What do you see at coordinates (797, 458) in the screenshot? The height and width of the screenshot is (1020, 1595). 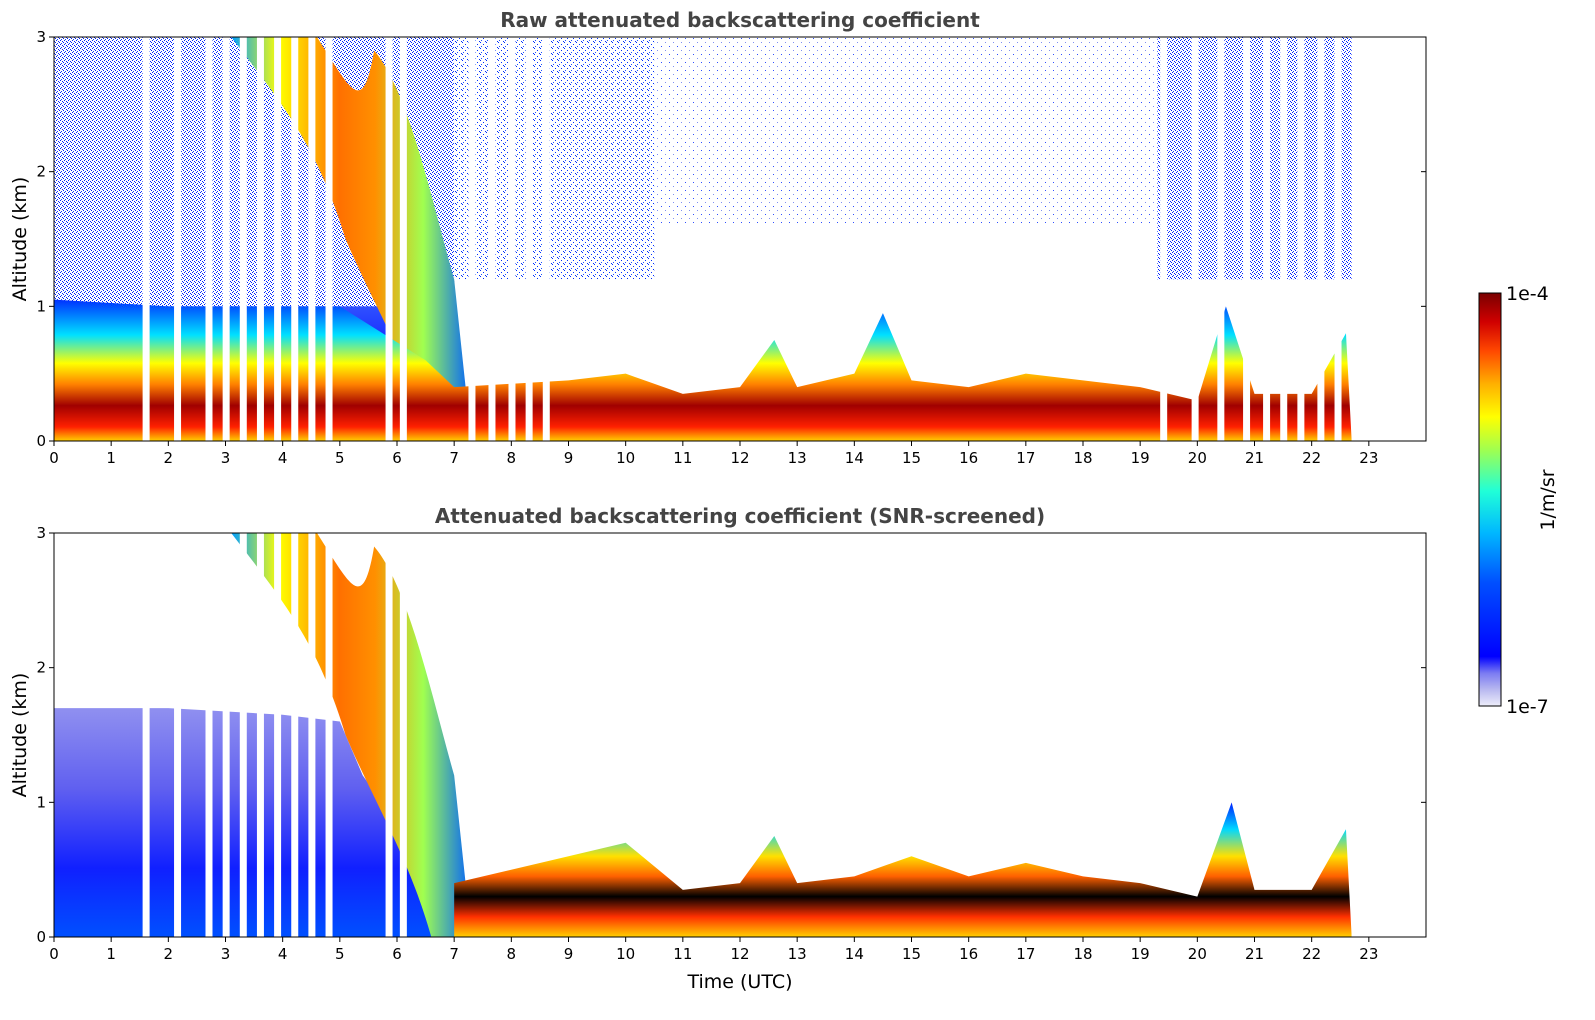 I see `x-tick-label: 13` at bounding box center [797, 458].